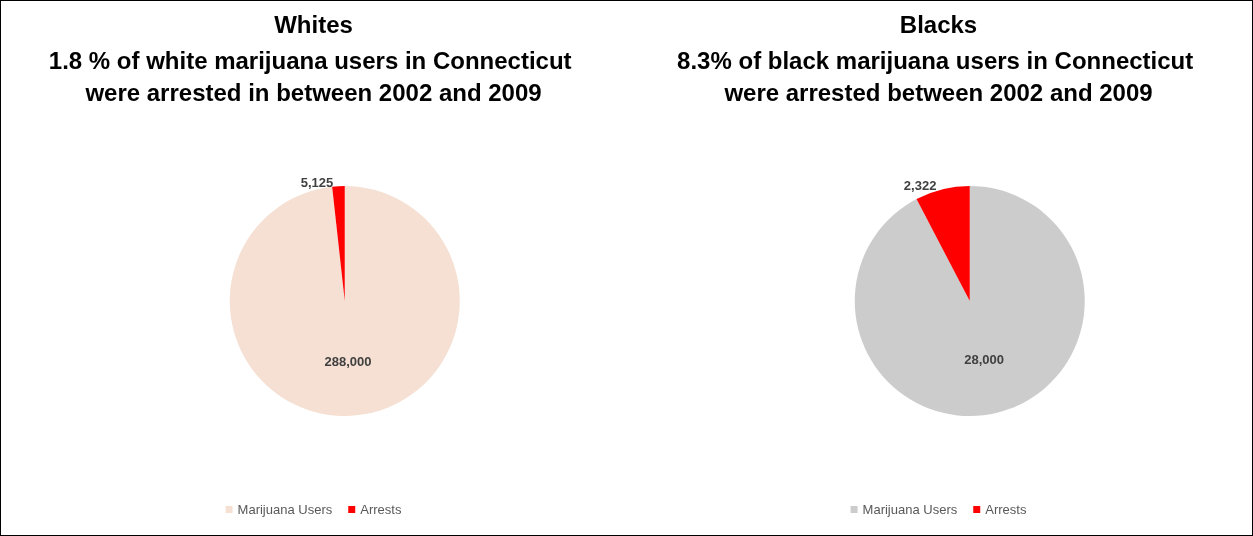  I want to click on chart-subtitle: 8.3% of black marijuana users in Connecticut were arrested between 2002 and 2009, so click(938, 76).